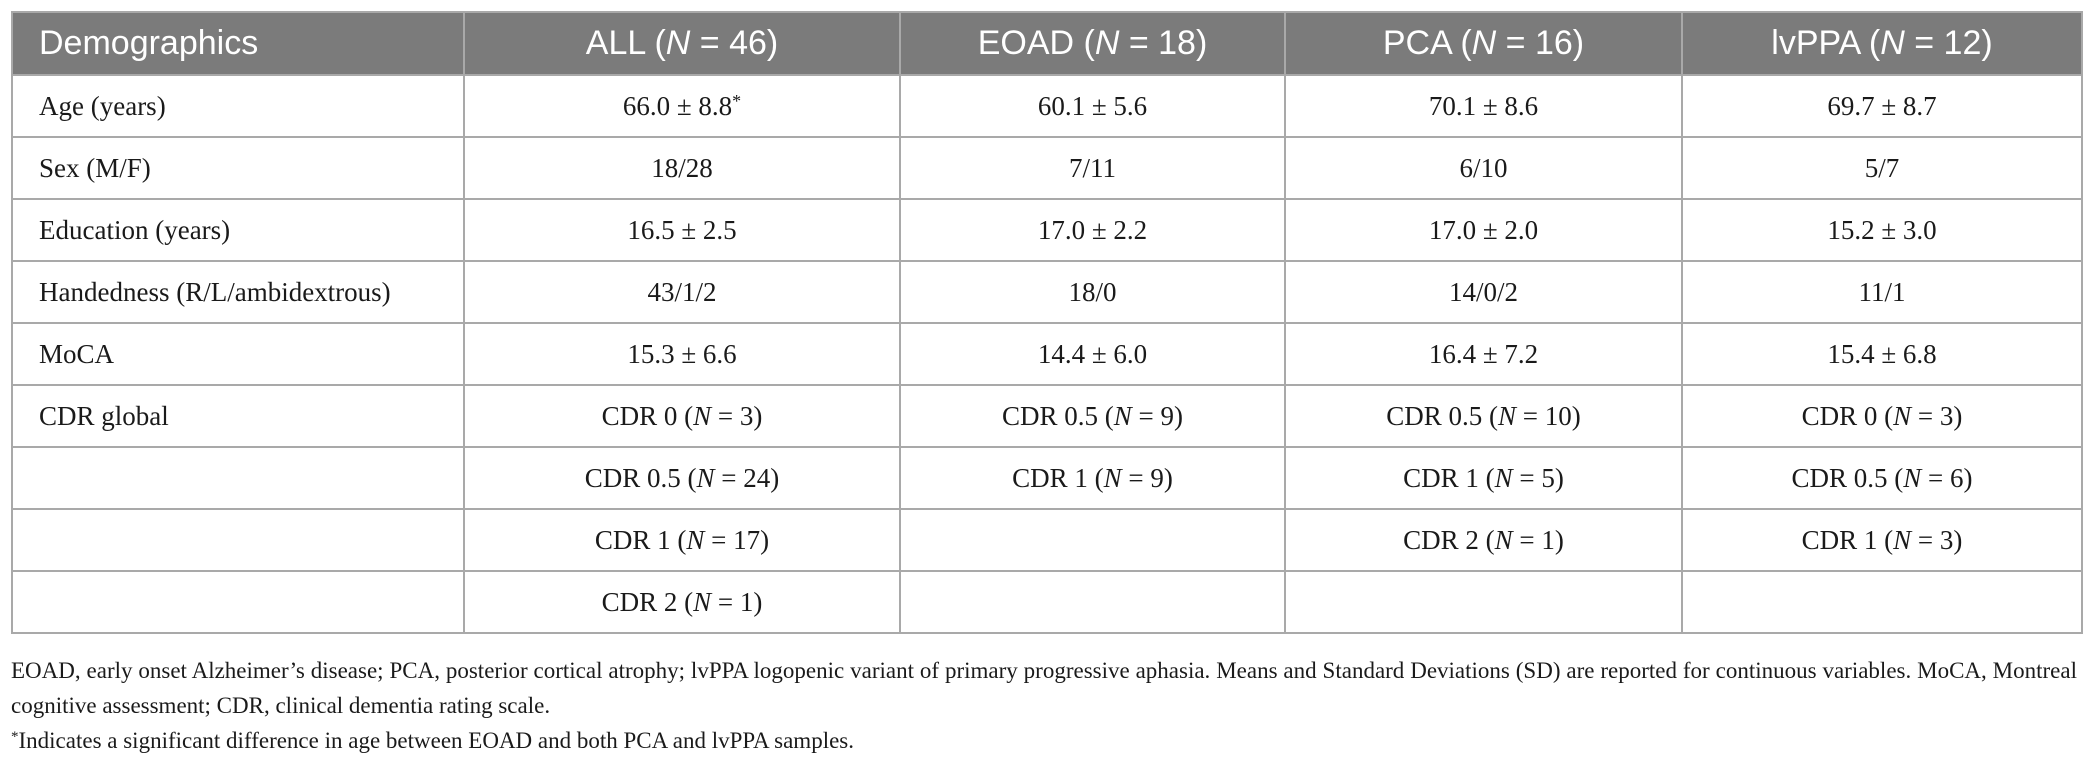  I want to click on table-cell: 43/1/2, so click(682, 292).